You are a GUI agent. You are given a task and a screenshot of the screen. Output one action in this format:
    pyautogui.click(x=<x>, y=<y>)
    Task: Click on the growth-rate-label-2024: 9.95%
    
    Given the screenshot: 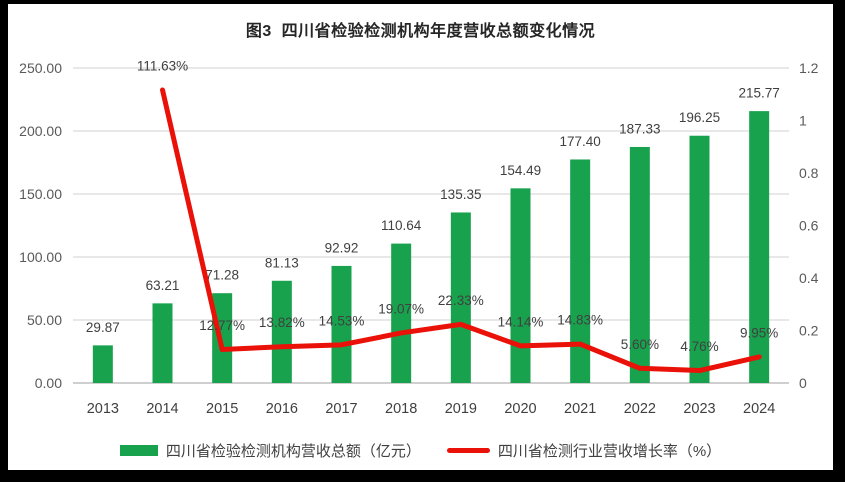 What is the action you would take?
    pyautogui.click(x=759, y=332)
    